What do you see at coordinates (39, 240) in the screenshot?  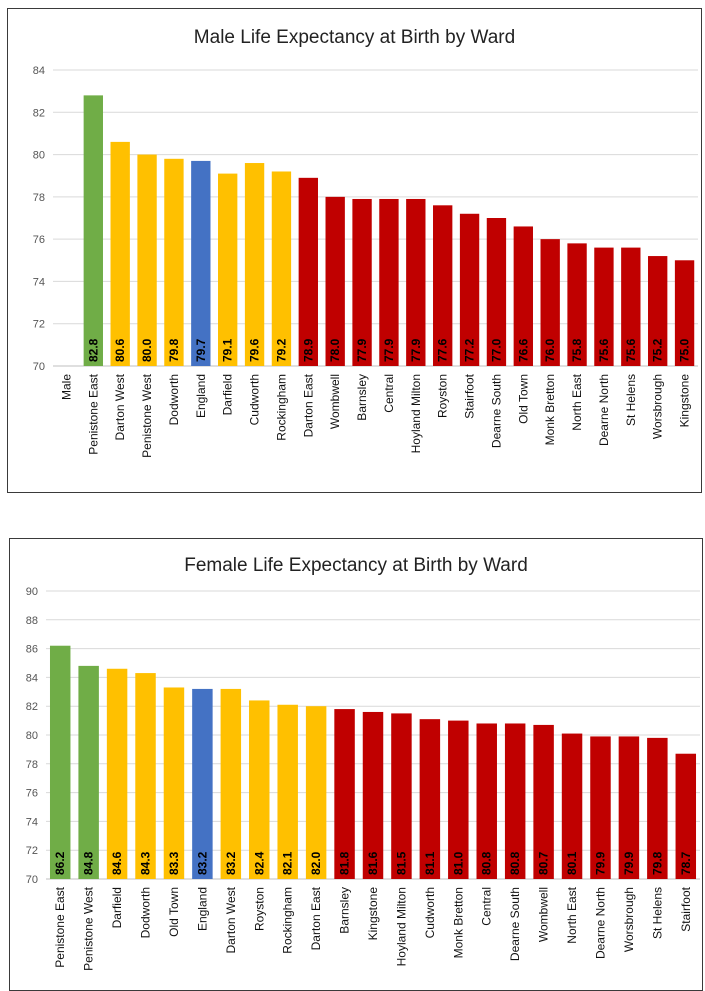 I see `male-y-tick-label: 76` at bounding box center [39, 240].